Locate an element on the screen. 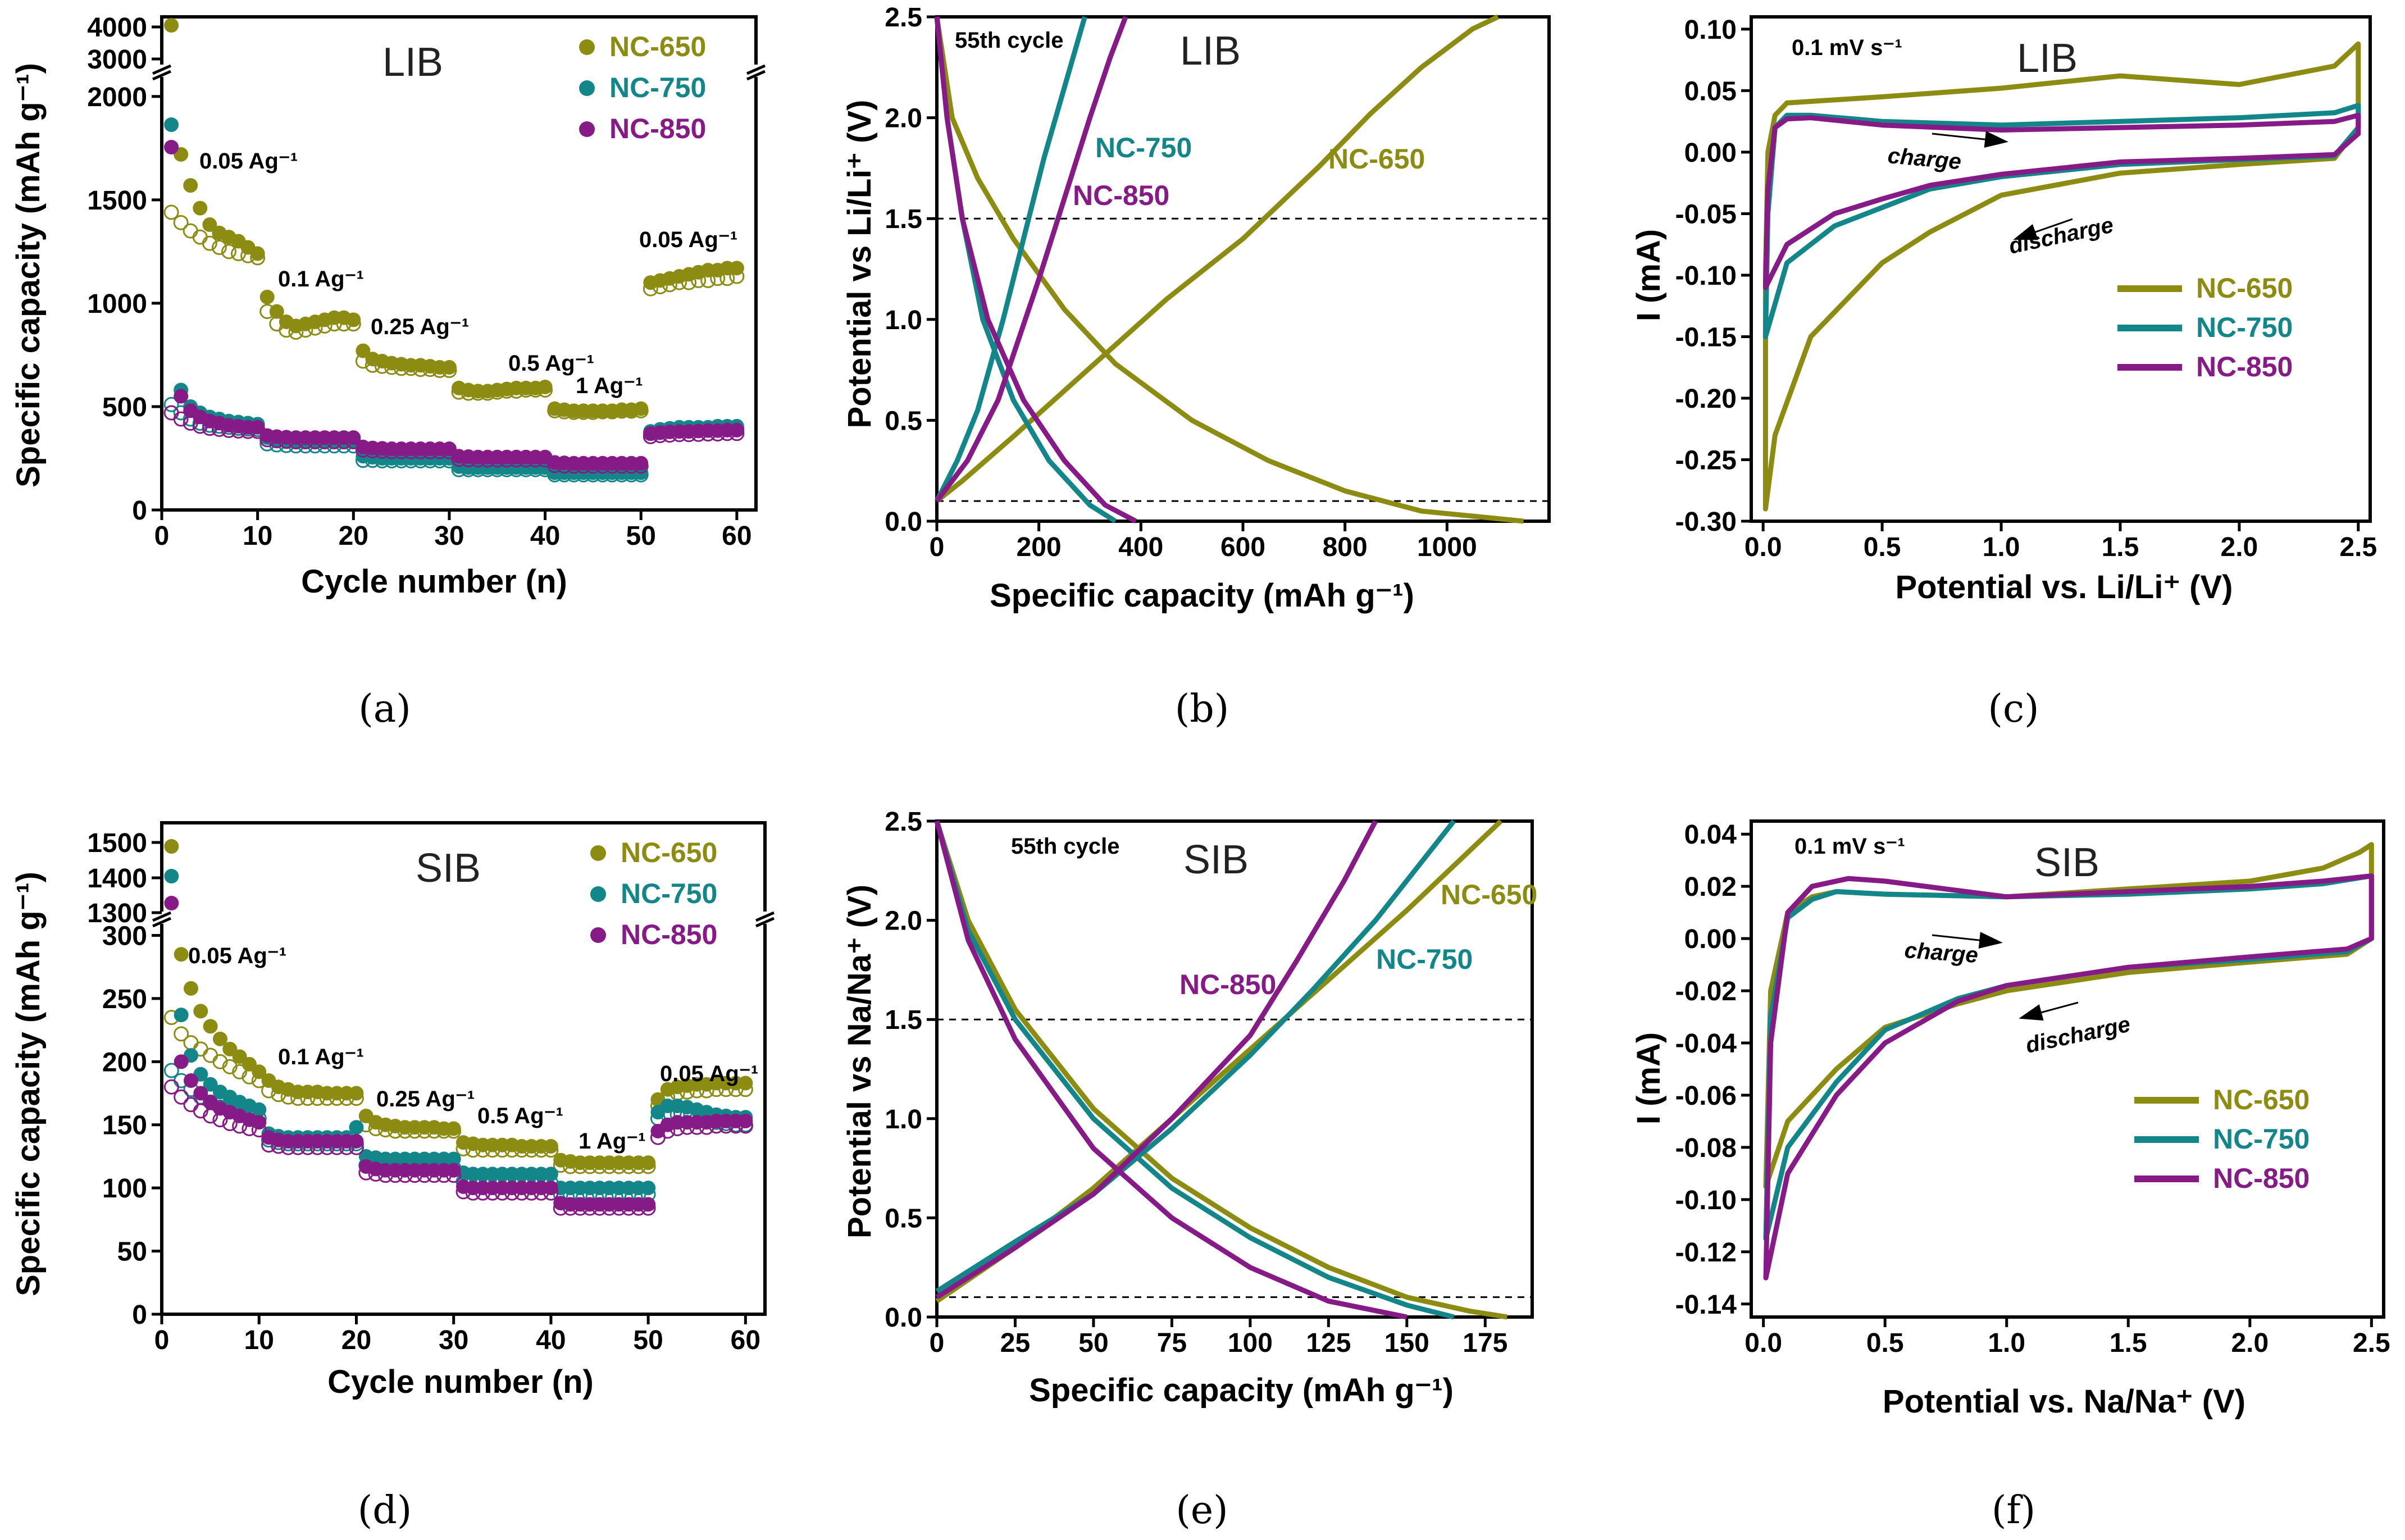 Image resolution: width=2405 pixels, height=1540 pixels. legend-label: NC-750 is located at coordinates (657, 88).